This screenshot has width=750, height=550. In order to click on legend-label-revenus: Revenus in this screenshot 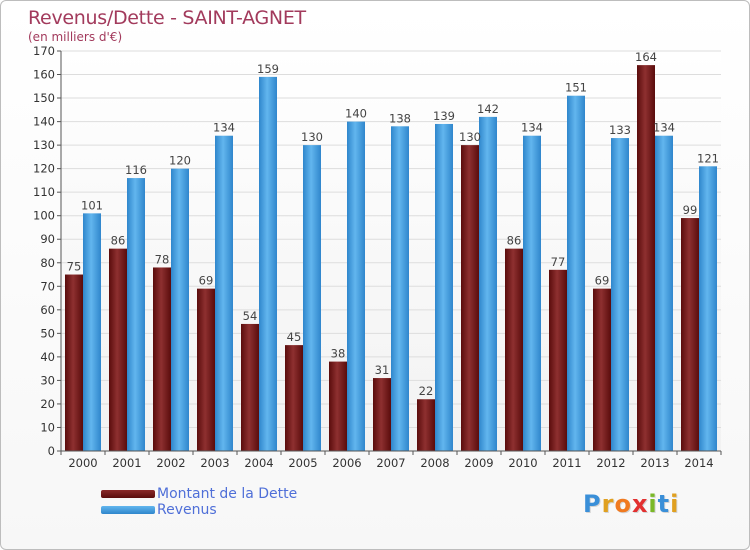, I will do `click(187, 510)`.